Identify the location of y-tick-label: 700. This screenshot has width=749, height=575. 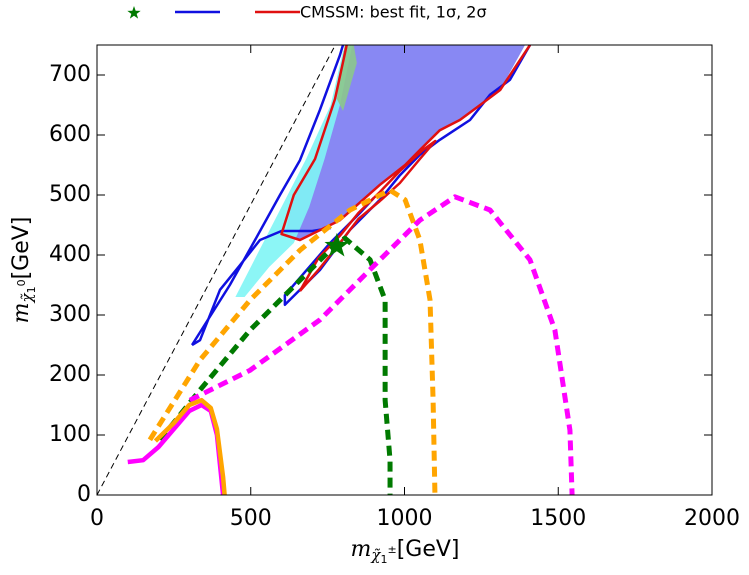
(70, 74).